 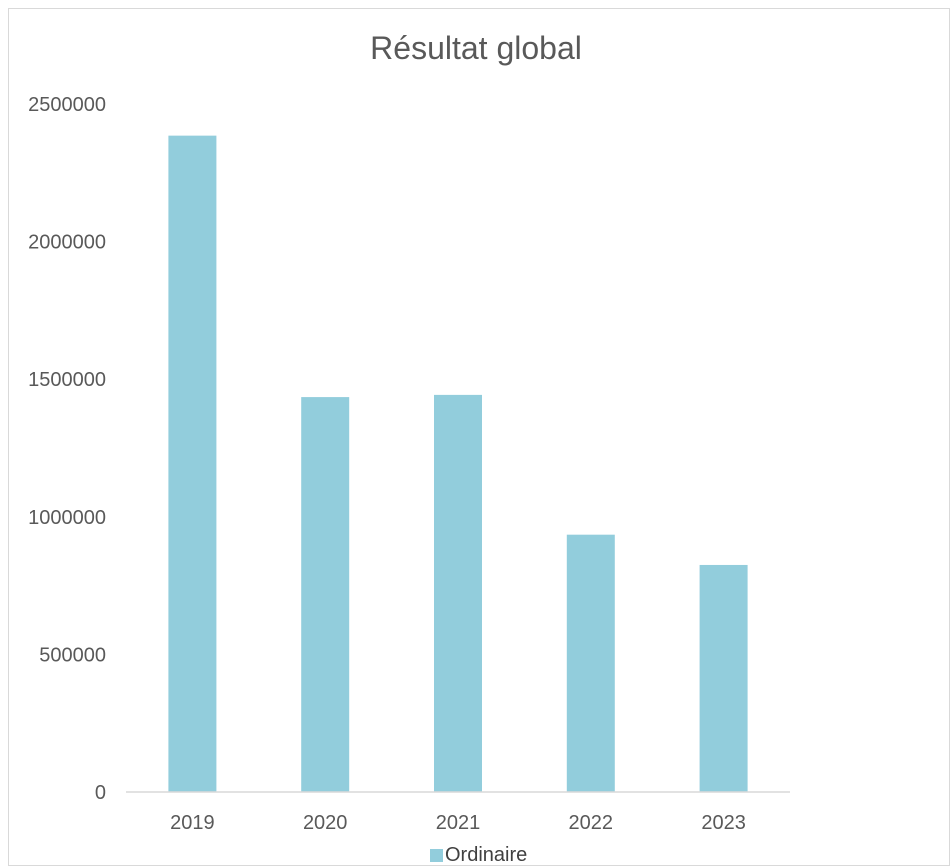 What do you see at coordinates (67, 105) in the screenshot?
I see `y-tick-label: 2500000` at bounding box center [67, 105].